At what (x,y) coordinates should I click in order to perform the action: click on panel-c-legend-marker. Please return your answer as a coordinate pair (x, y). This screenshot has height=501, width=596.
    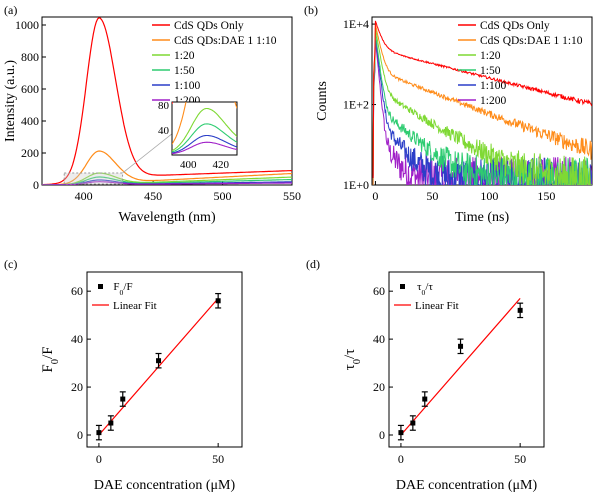
    Looking at the image, I should click on (100, 286).